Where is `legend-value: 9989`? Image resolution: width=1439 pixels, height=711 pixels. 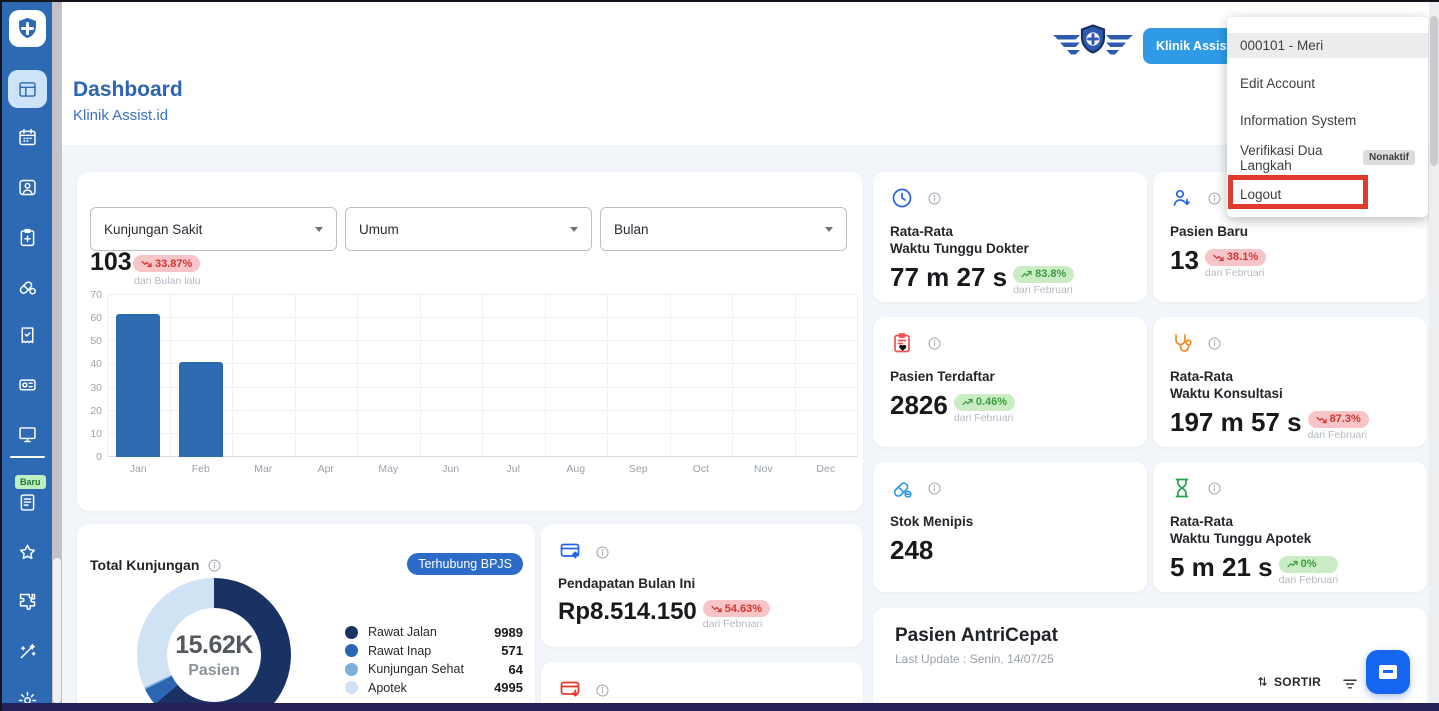 legend-value: 9989 is located at coordinates (508, 632).